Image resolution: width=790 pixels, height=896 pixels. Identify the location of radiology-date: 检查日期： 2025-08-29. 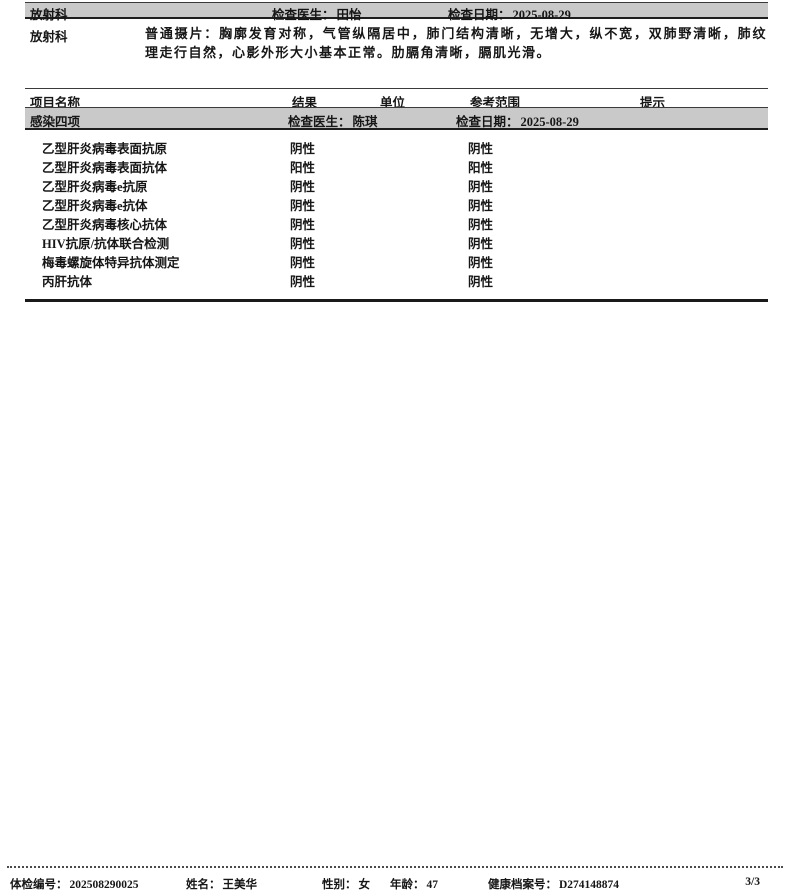
(509, 13).